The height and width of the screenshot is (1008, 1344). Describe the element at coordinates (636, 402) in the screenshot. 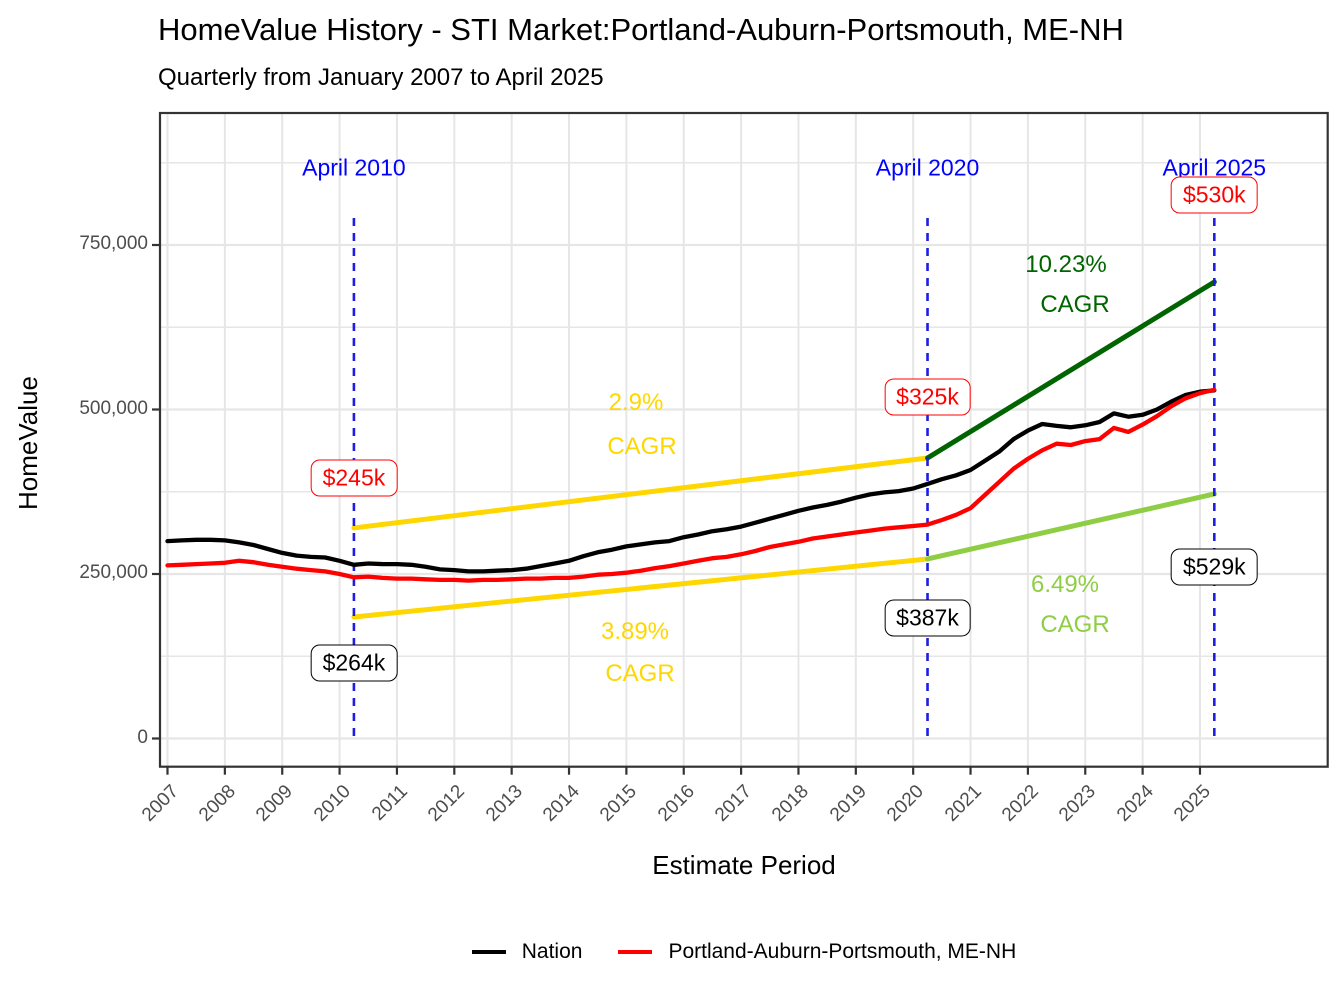

I see `cagr-rate-market-2010-2020: 2.9%` at that location.